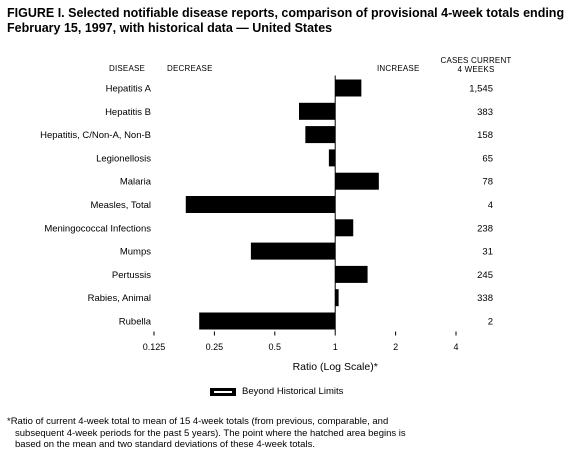 This screenshot has width=582, height=466. Describe the element at coordinates (135, 252) in the screenshot. I see `disease-label: Mumps` at that location.